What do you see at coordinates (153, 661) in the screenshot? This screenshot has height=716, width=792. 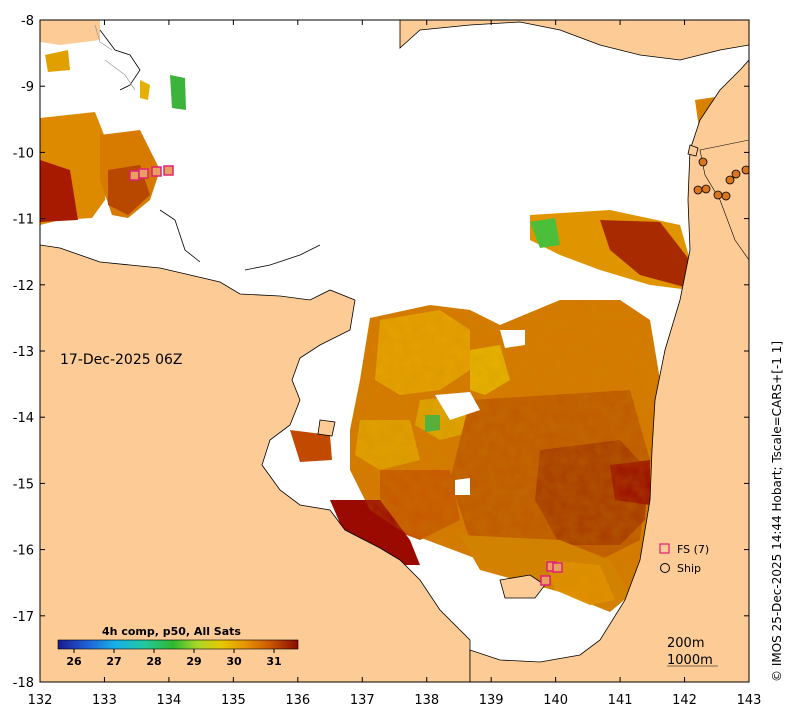 I see `colorbar-tick-label: 28` at bounding box center [153, 661].